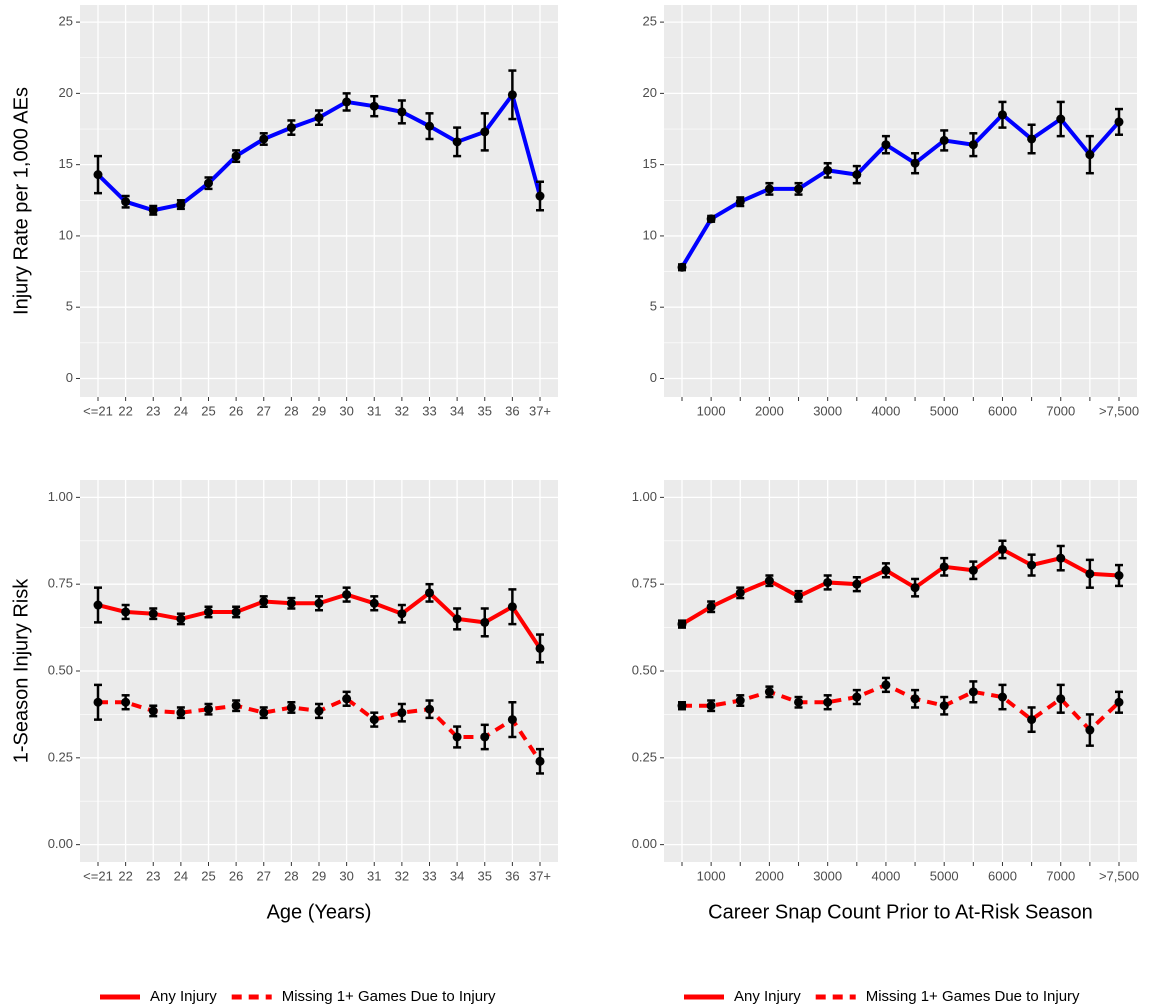 This screenshot has width=1150, height=1007. What do you see at coordinates (60, 756) in the screenshot?
I see `y-tick-label: 0.25` at bounding box center [60, 756].